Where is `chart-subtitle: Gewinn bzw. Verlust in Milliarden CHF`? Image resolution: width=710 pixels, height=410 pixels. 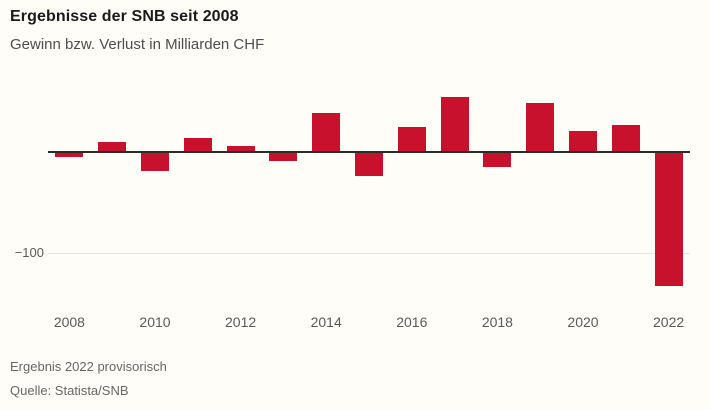 chart-subtitle: Gewinn bzw. Verlust in Milliarden CHF is located at coordinates (137, 44).